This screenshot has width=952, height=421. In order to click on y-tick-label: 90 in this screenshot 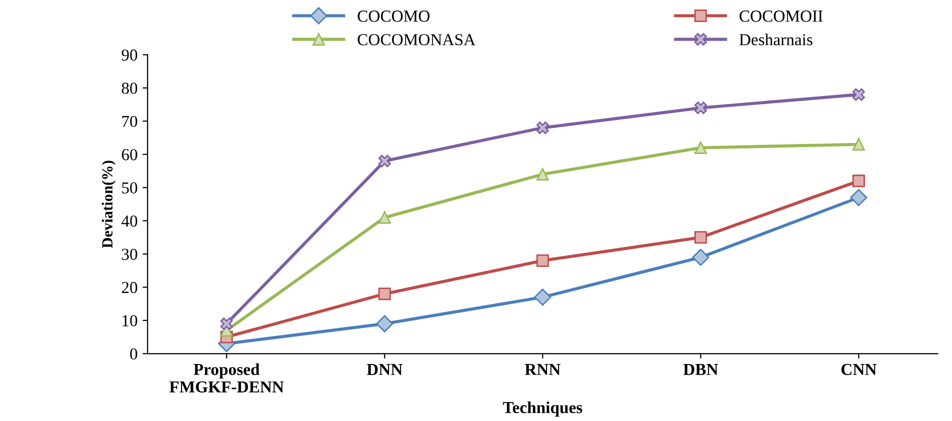, I will do `click(130, 55)`.